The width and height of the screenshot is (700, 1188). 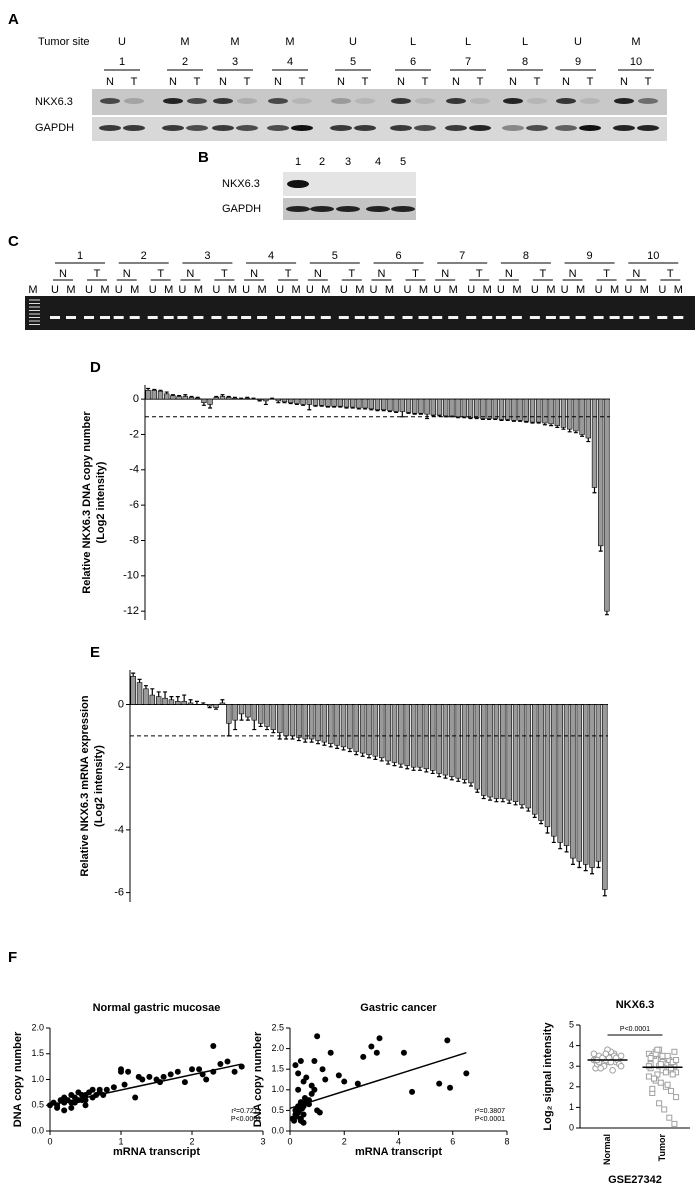 What do you see at coordinates (452, 1141) in the screenshot?
I see `x-tick-label: 6` at bounding box center [452, 1141].